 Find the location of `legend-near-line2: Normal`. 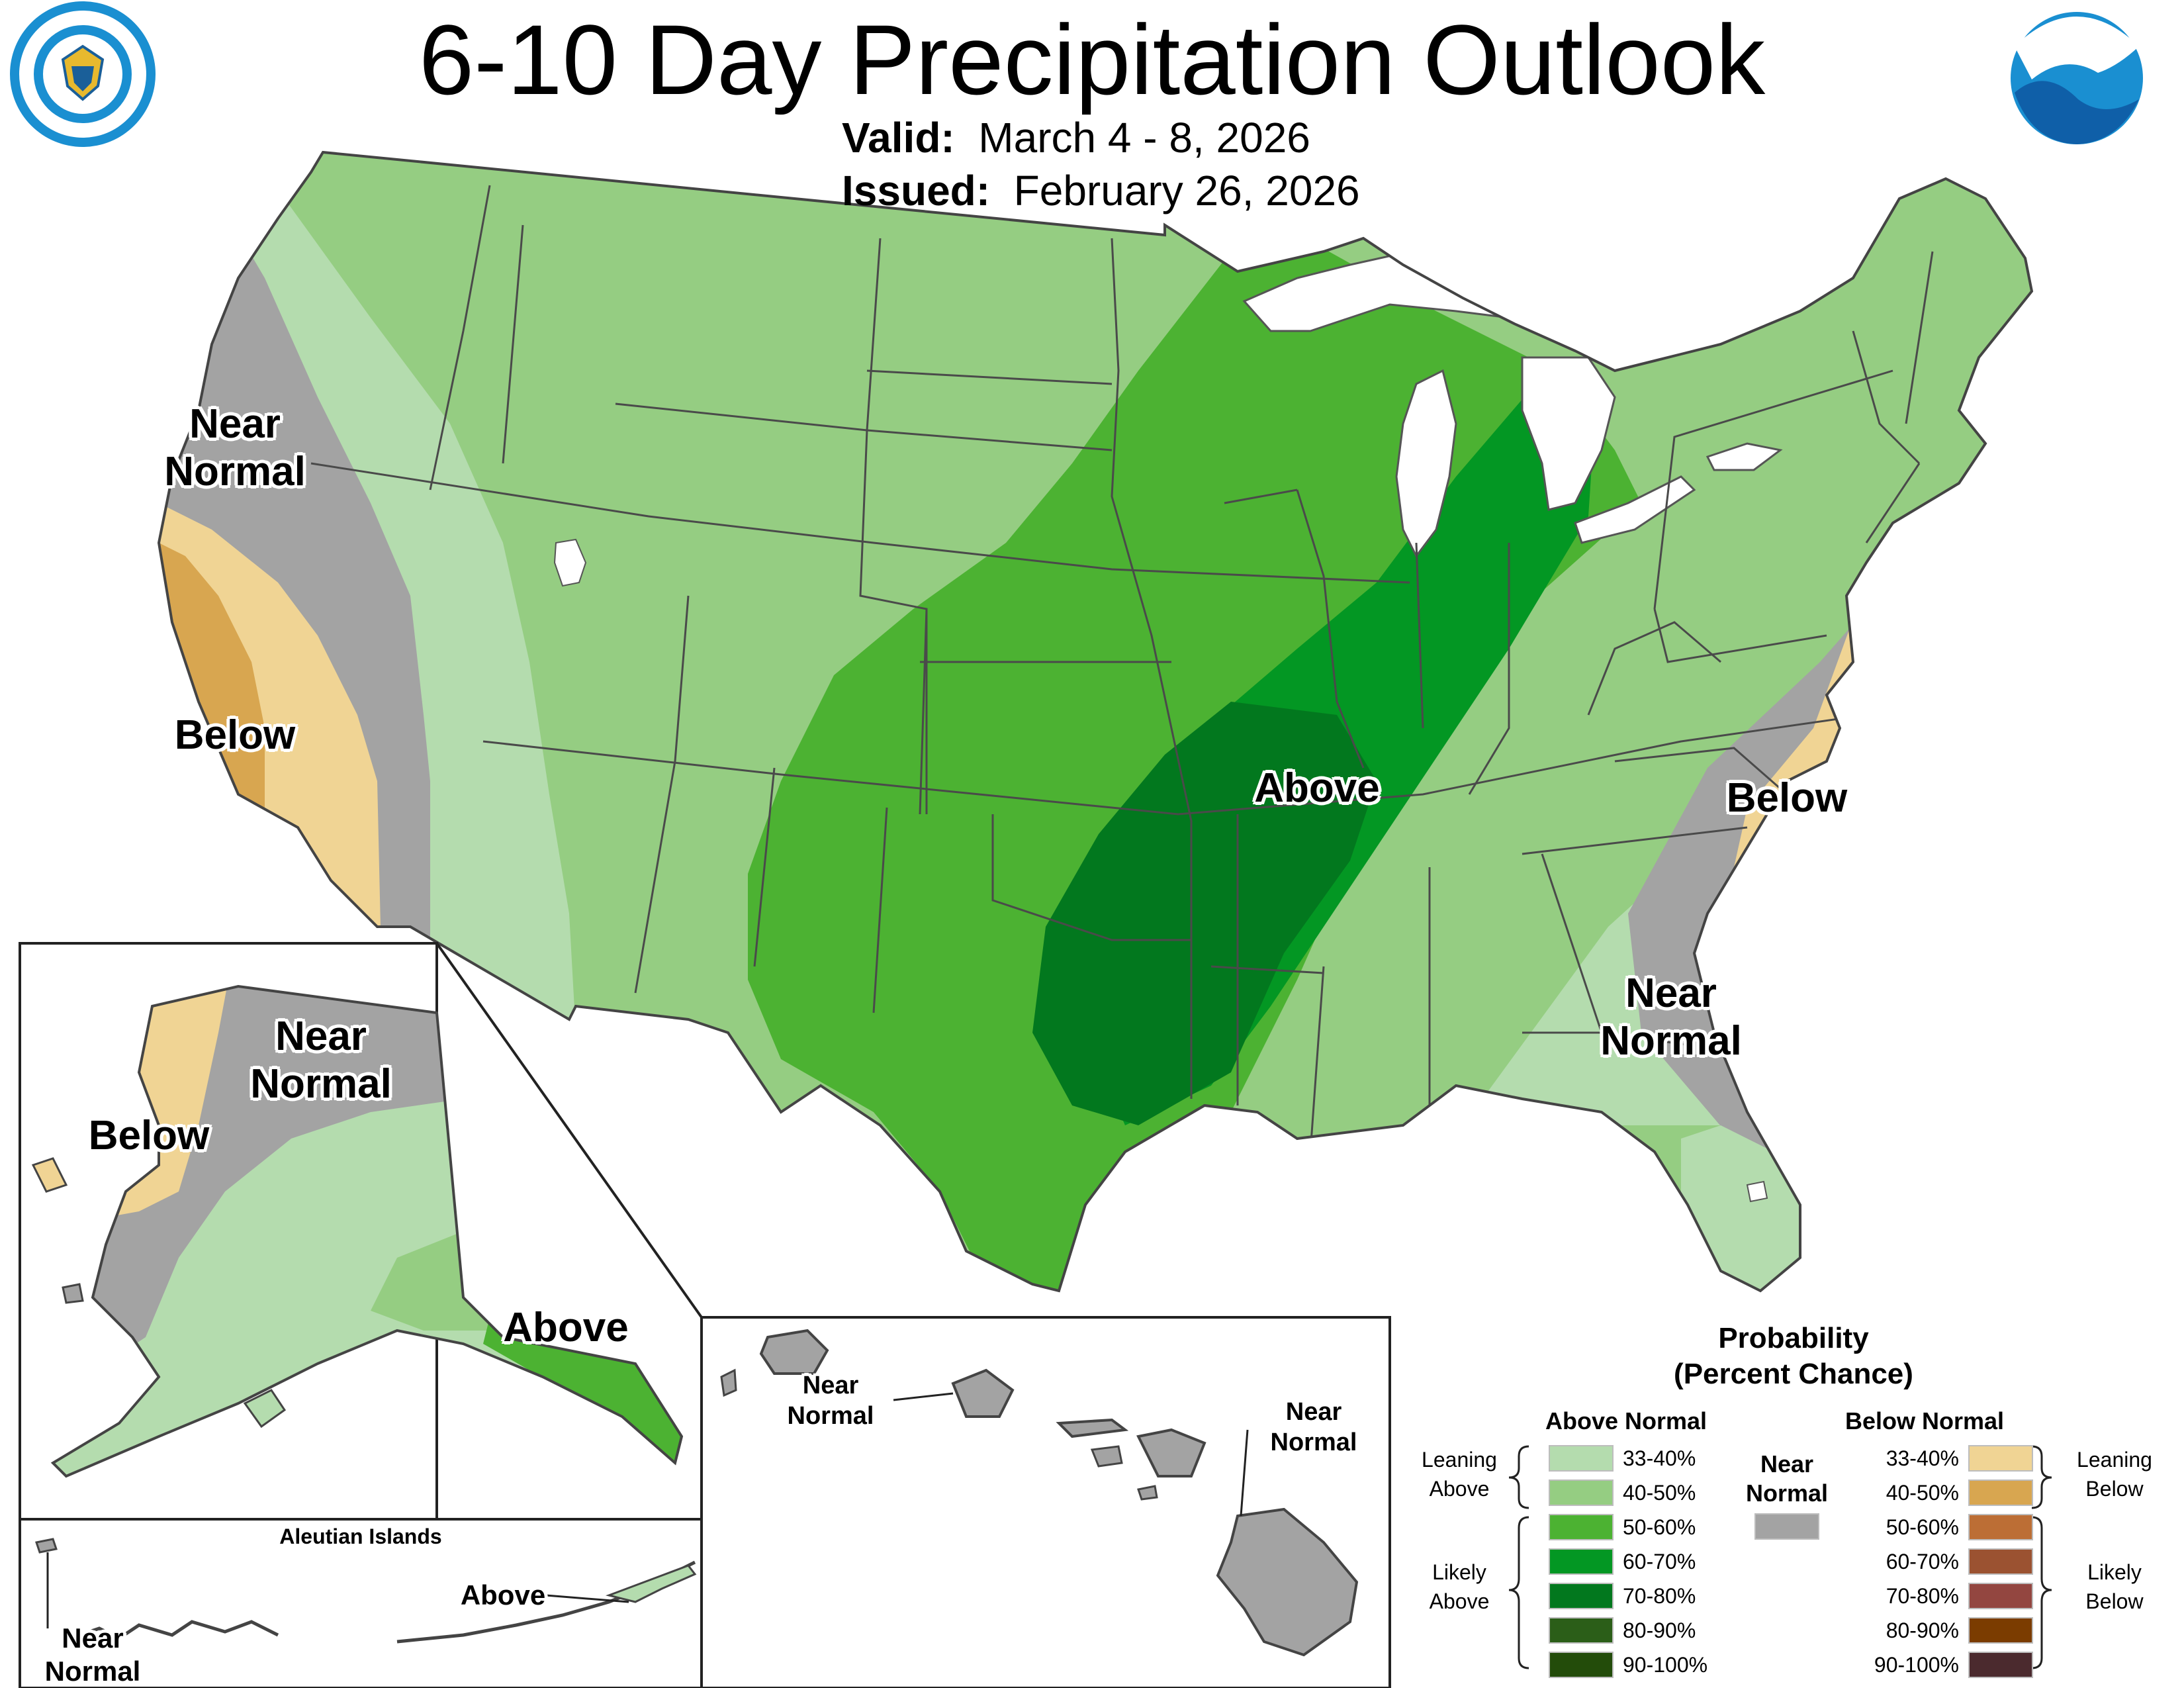

legend-near-line2: Normal is located at coordinates (1787, 1493).